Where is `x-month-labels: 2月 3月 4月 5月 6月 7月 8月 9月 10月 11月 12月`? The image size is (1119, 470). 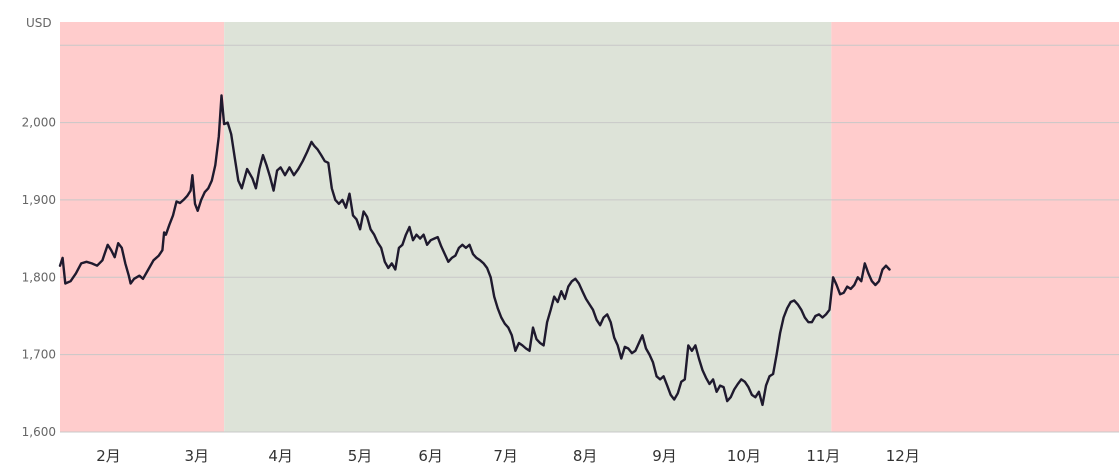
x-month-labels: 2月 3月 4月 5月 6月 7月 8月 9月 10月 11月 12月 is located at coordinates (508, 456).